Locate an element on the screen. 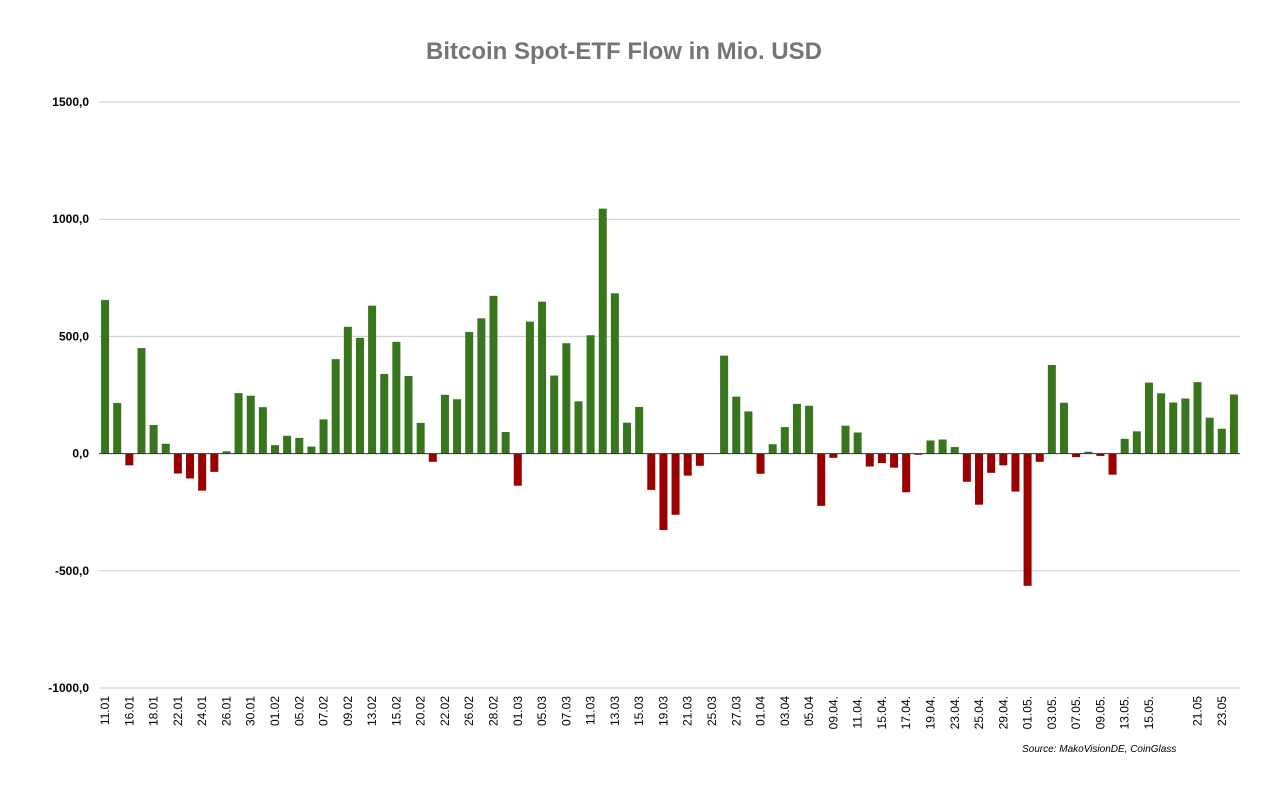  bar-29.04 is located at coordinates (1003, 459).